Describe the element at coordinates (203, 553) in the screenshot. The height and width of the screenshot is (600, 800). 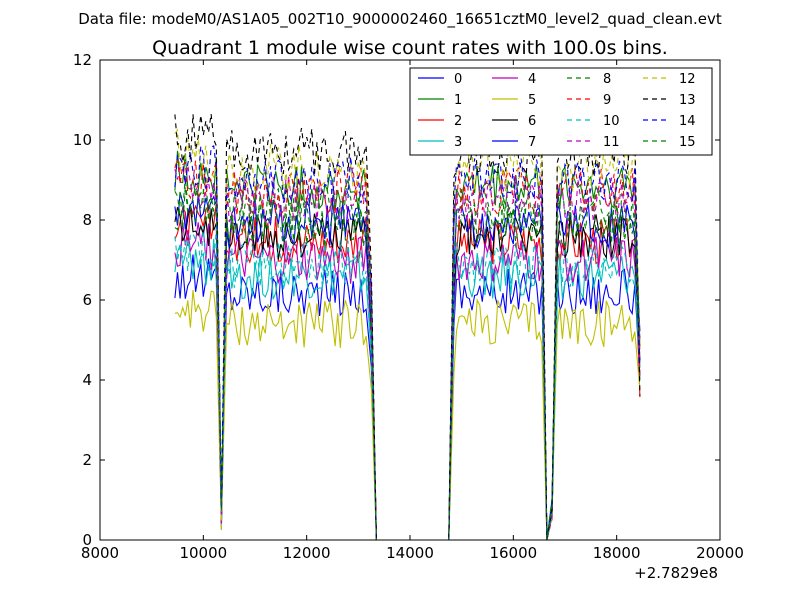
I see `x-tick-label: 10000` at that location.